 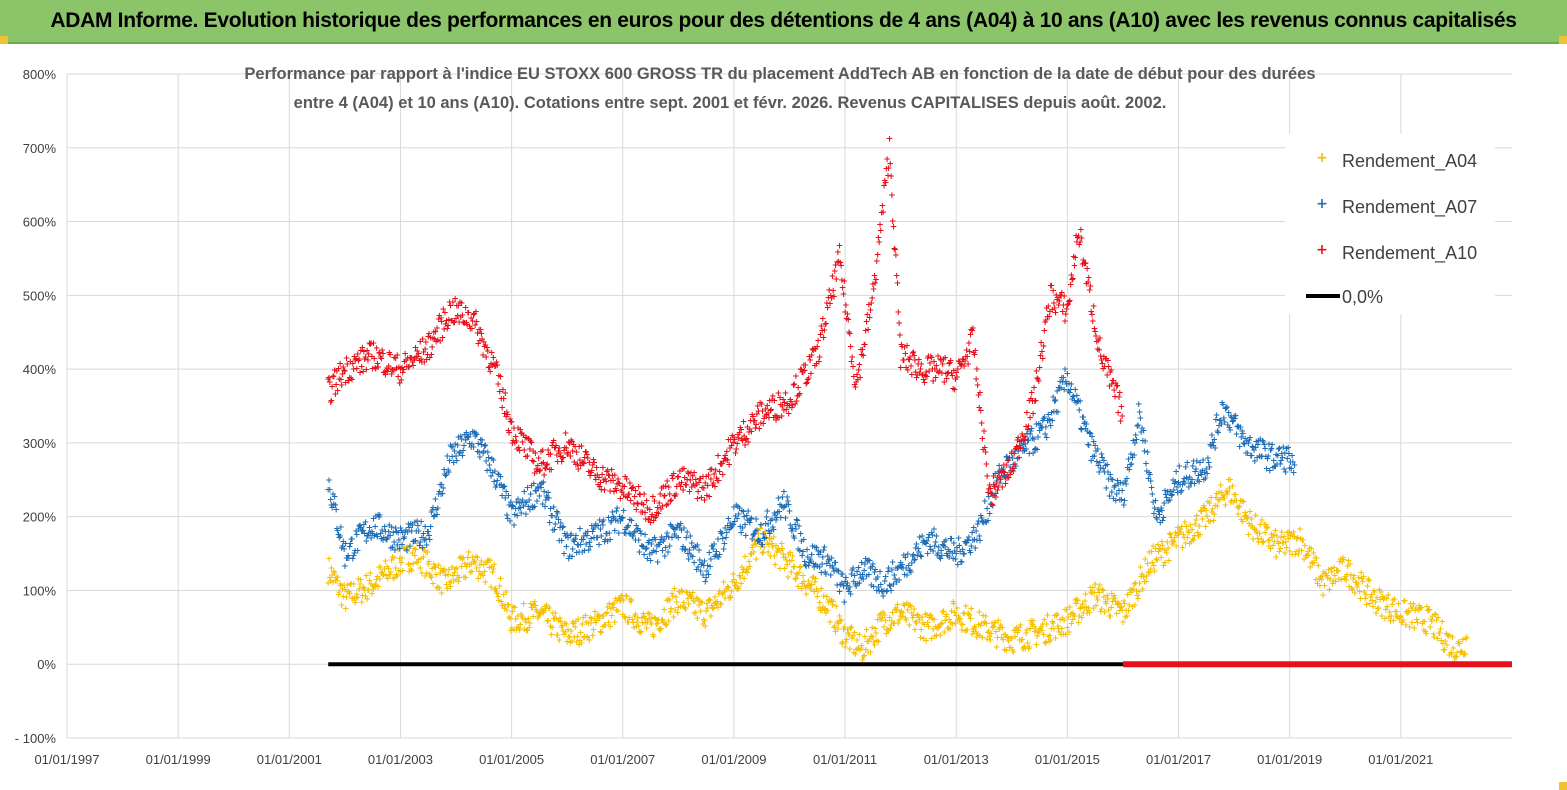 I want to click on x-tick-label: 01/01/2017, so click(x=1178, y=759).